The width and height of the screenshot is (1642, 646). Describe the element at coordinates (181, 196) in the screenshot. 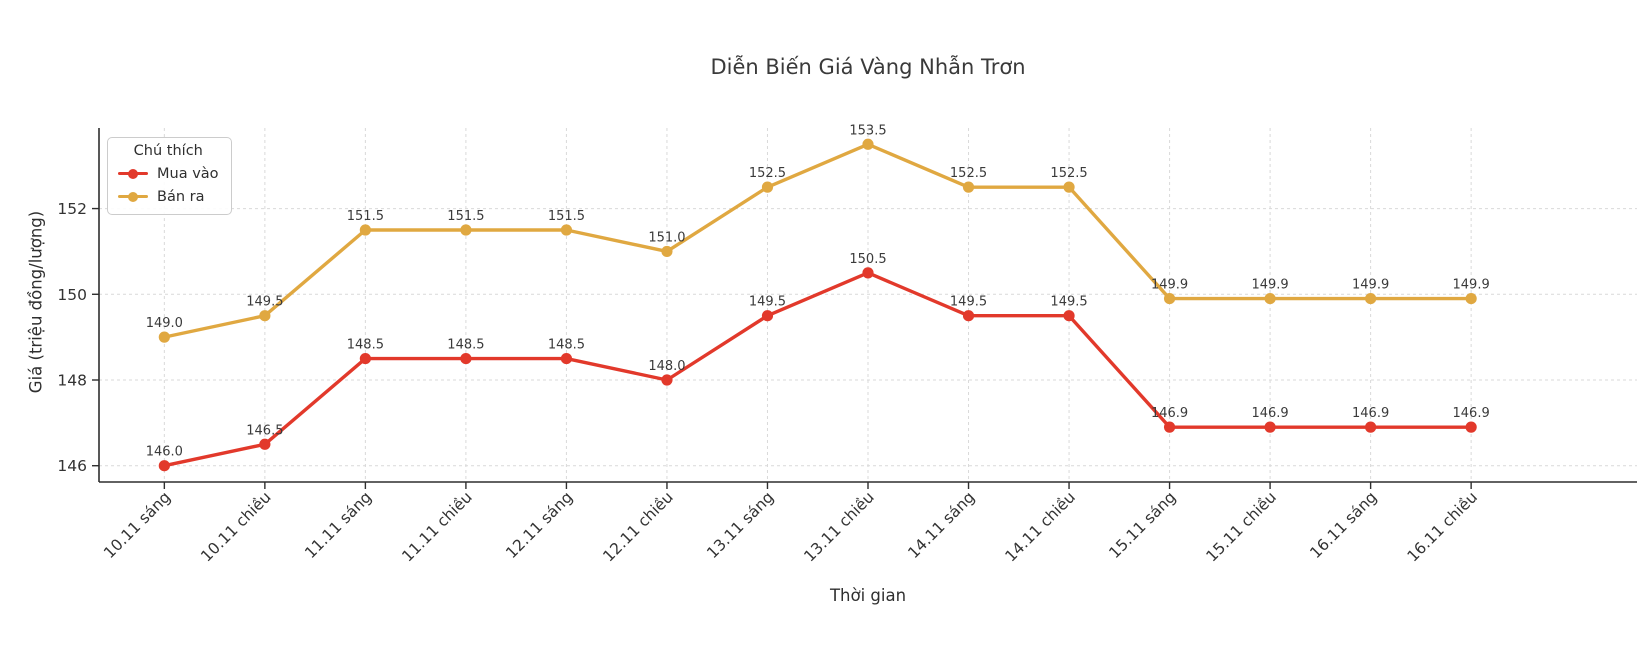

I see `legend-entry-label: Bán ra` at that location.